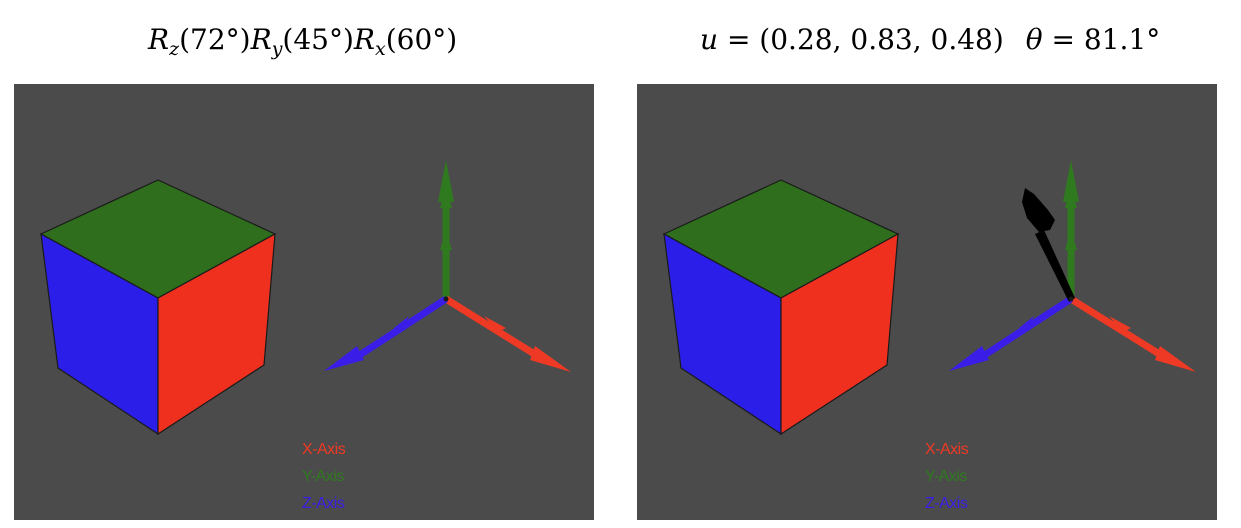 Image resolution: width=1241 pixels, height=528 pixels. I want to click on title-theta-eq: = 81.1°, so click(1101, 39).